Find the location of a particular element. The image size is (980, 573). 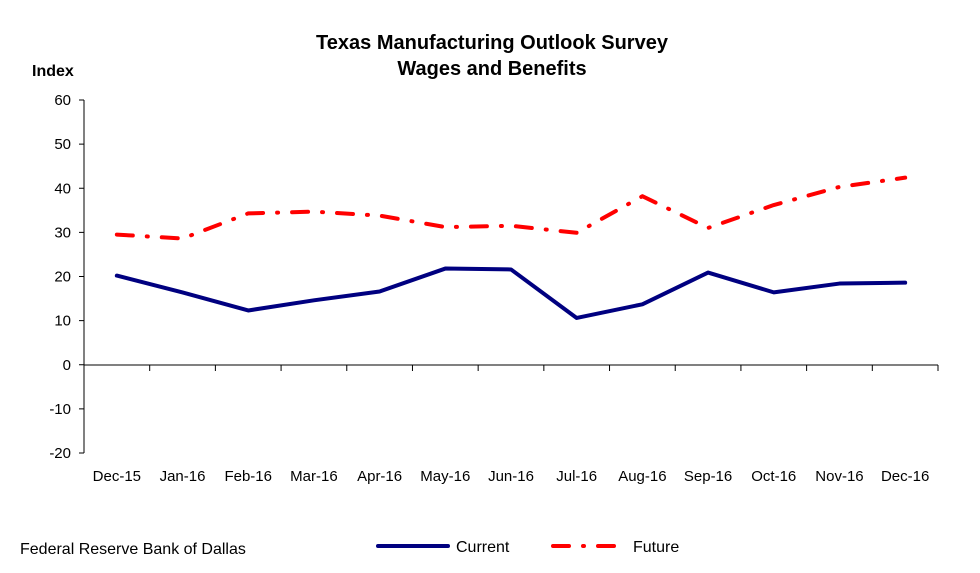

x-tick-label: Apr-16 is located at coordinates (379, 476).